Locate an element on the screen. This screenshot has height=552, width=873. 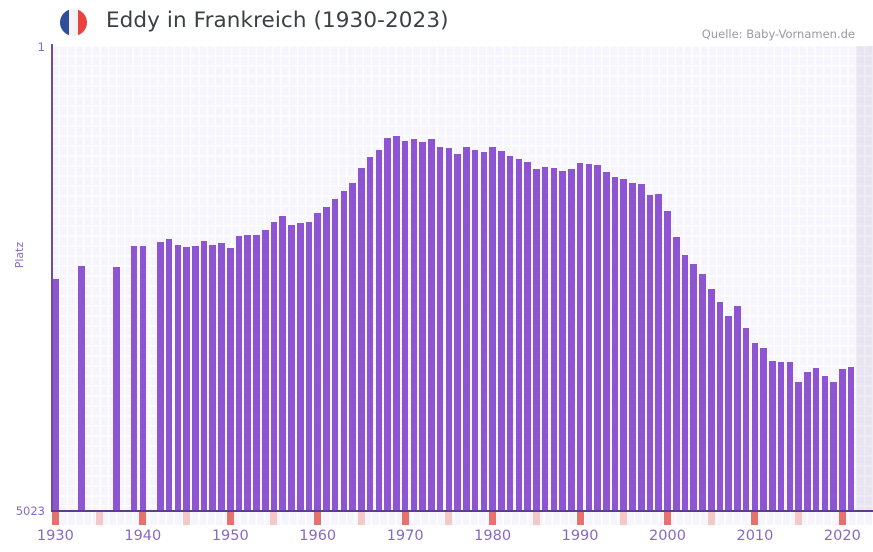
bar-1944 is located at coordinates (178, 378).